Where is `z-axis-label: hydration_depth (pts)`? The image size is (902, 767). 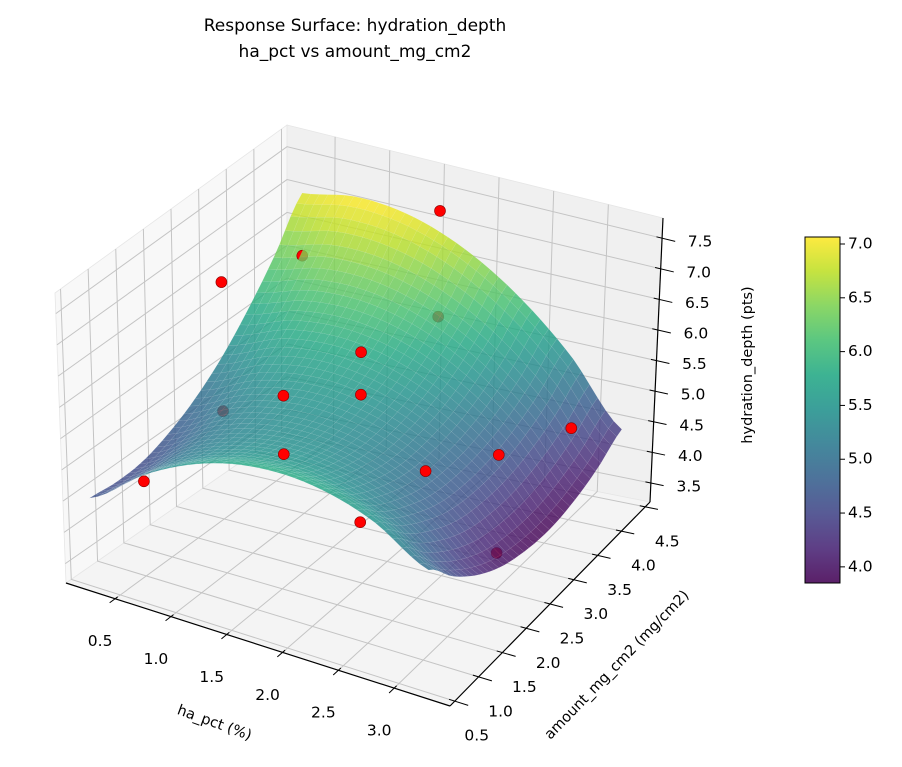
z-axis-label: hydration_depth (pts) is located at coordinates (748, 364).